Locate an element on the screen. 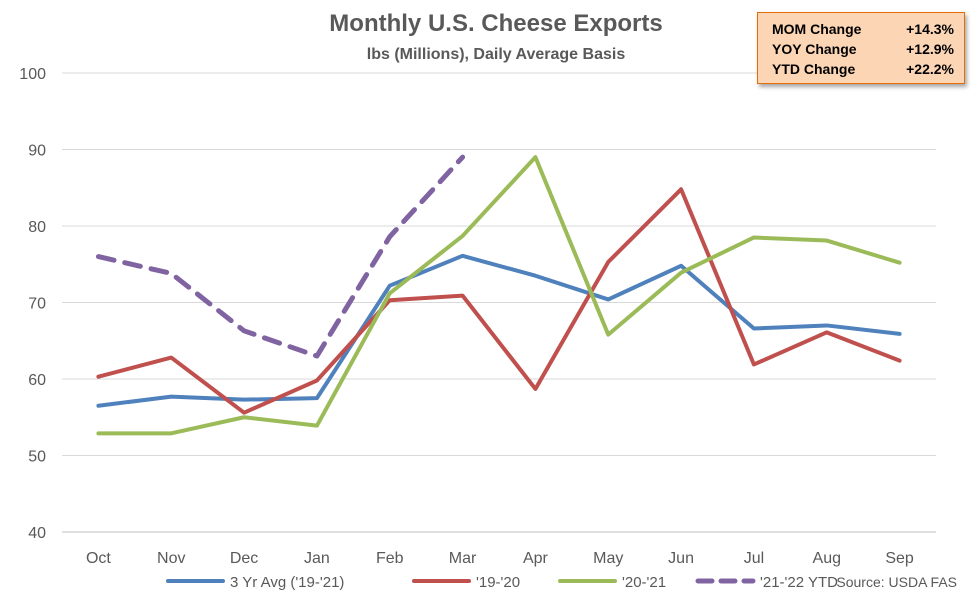 The height and width of the screenshot is (600, 975). stats-label: MOM Change is located at coordinates (817, 29).